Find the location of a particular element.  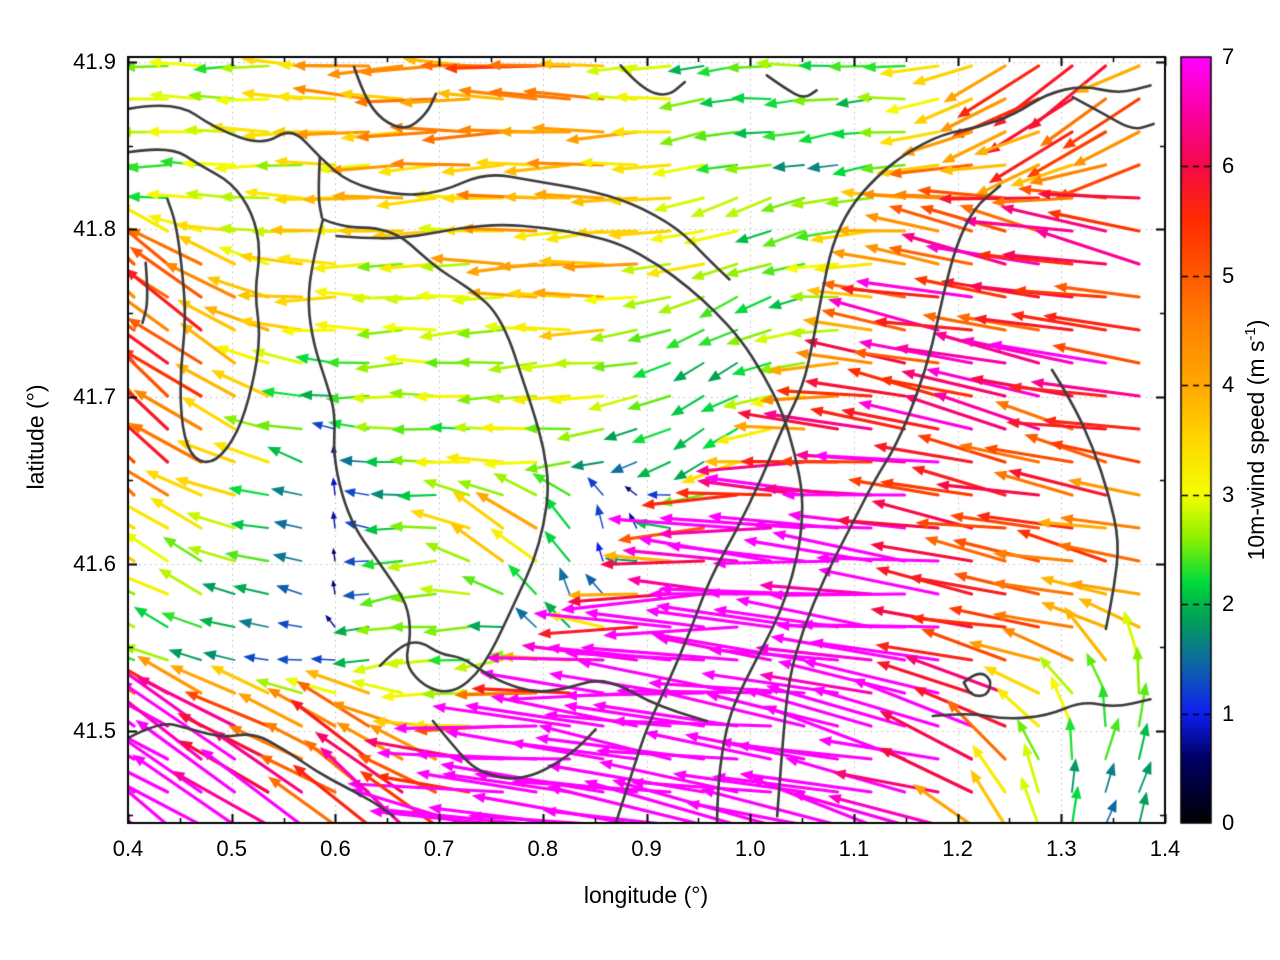

x-tick-label: 1.0 is located at coordinates (750, 848).